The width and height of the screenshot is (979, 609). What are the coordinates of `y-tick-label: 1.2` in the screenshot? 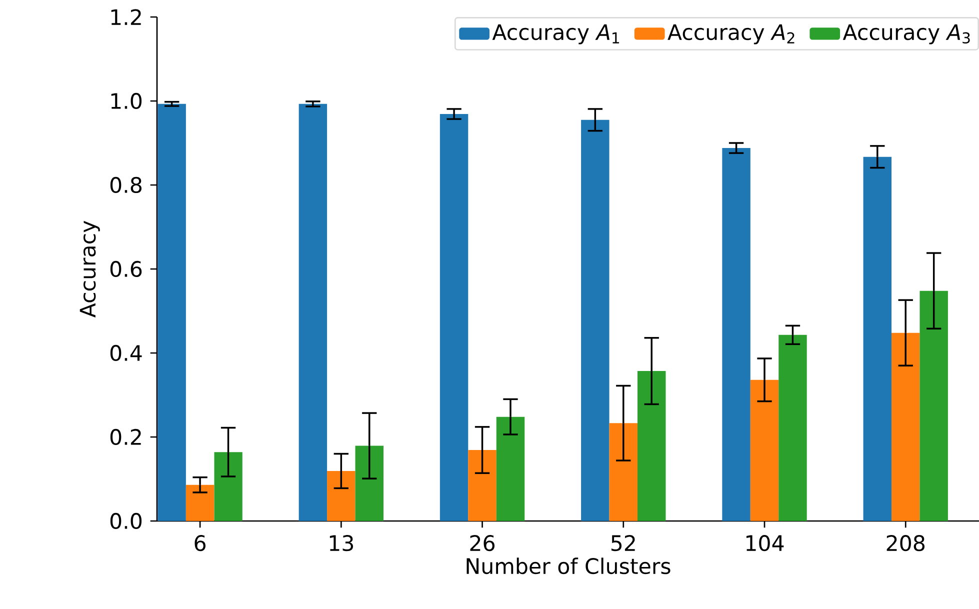 It's located at (126, 17).